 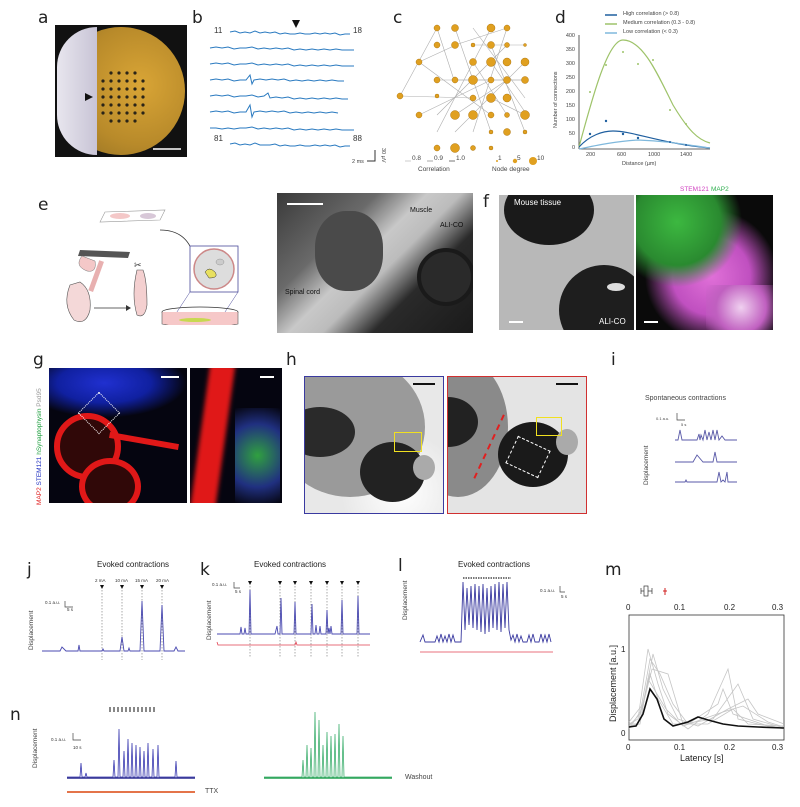 What do you see at coordinates (463, 88) in the screenshot?
I see `correlation-network` at bounding box center [463, 88].